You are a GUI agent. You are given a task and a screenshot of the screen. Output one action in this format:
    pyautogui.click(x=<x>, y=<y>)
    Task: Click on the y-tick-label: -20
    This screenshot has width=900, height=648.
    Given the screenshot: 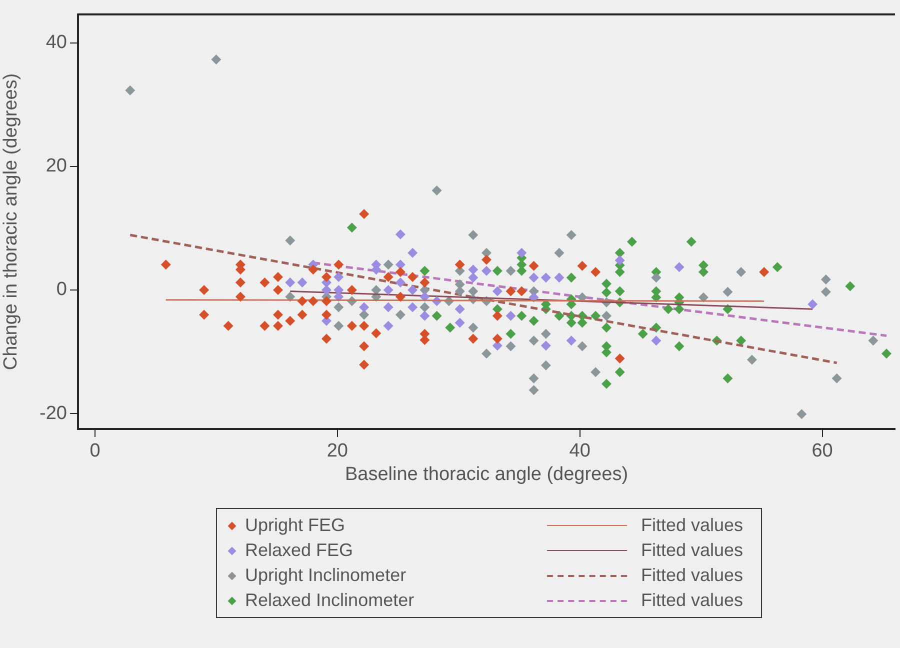 What is the action you would take?
    pyautogui.click(x=53, y=413)
    